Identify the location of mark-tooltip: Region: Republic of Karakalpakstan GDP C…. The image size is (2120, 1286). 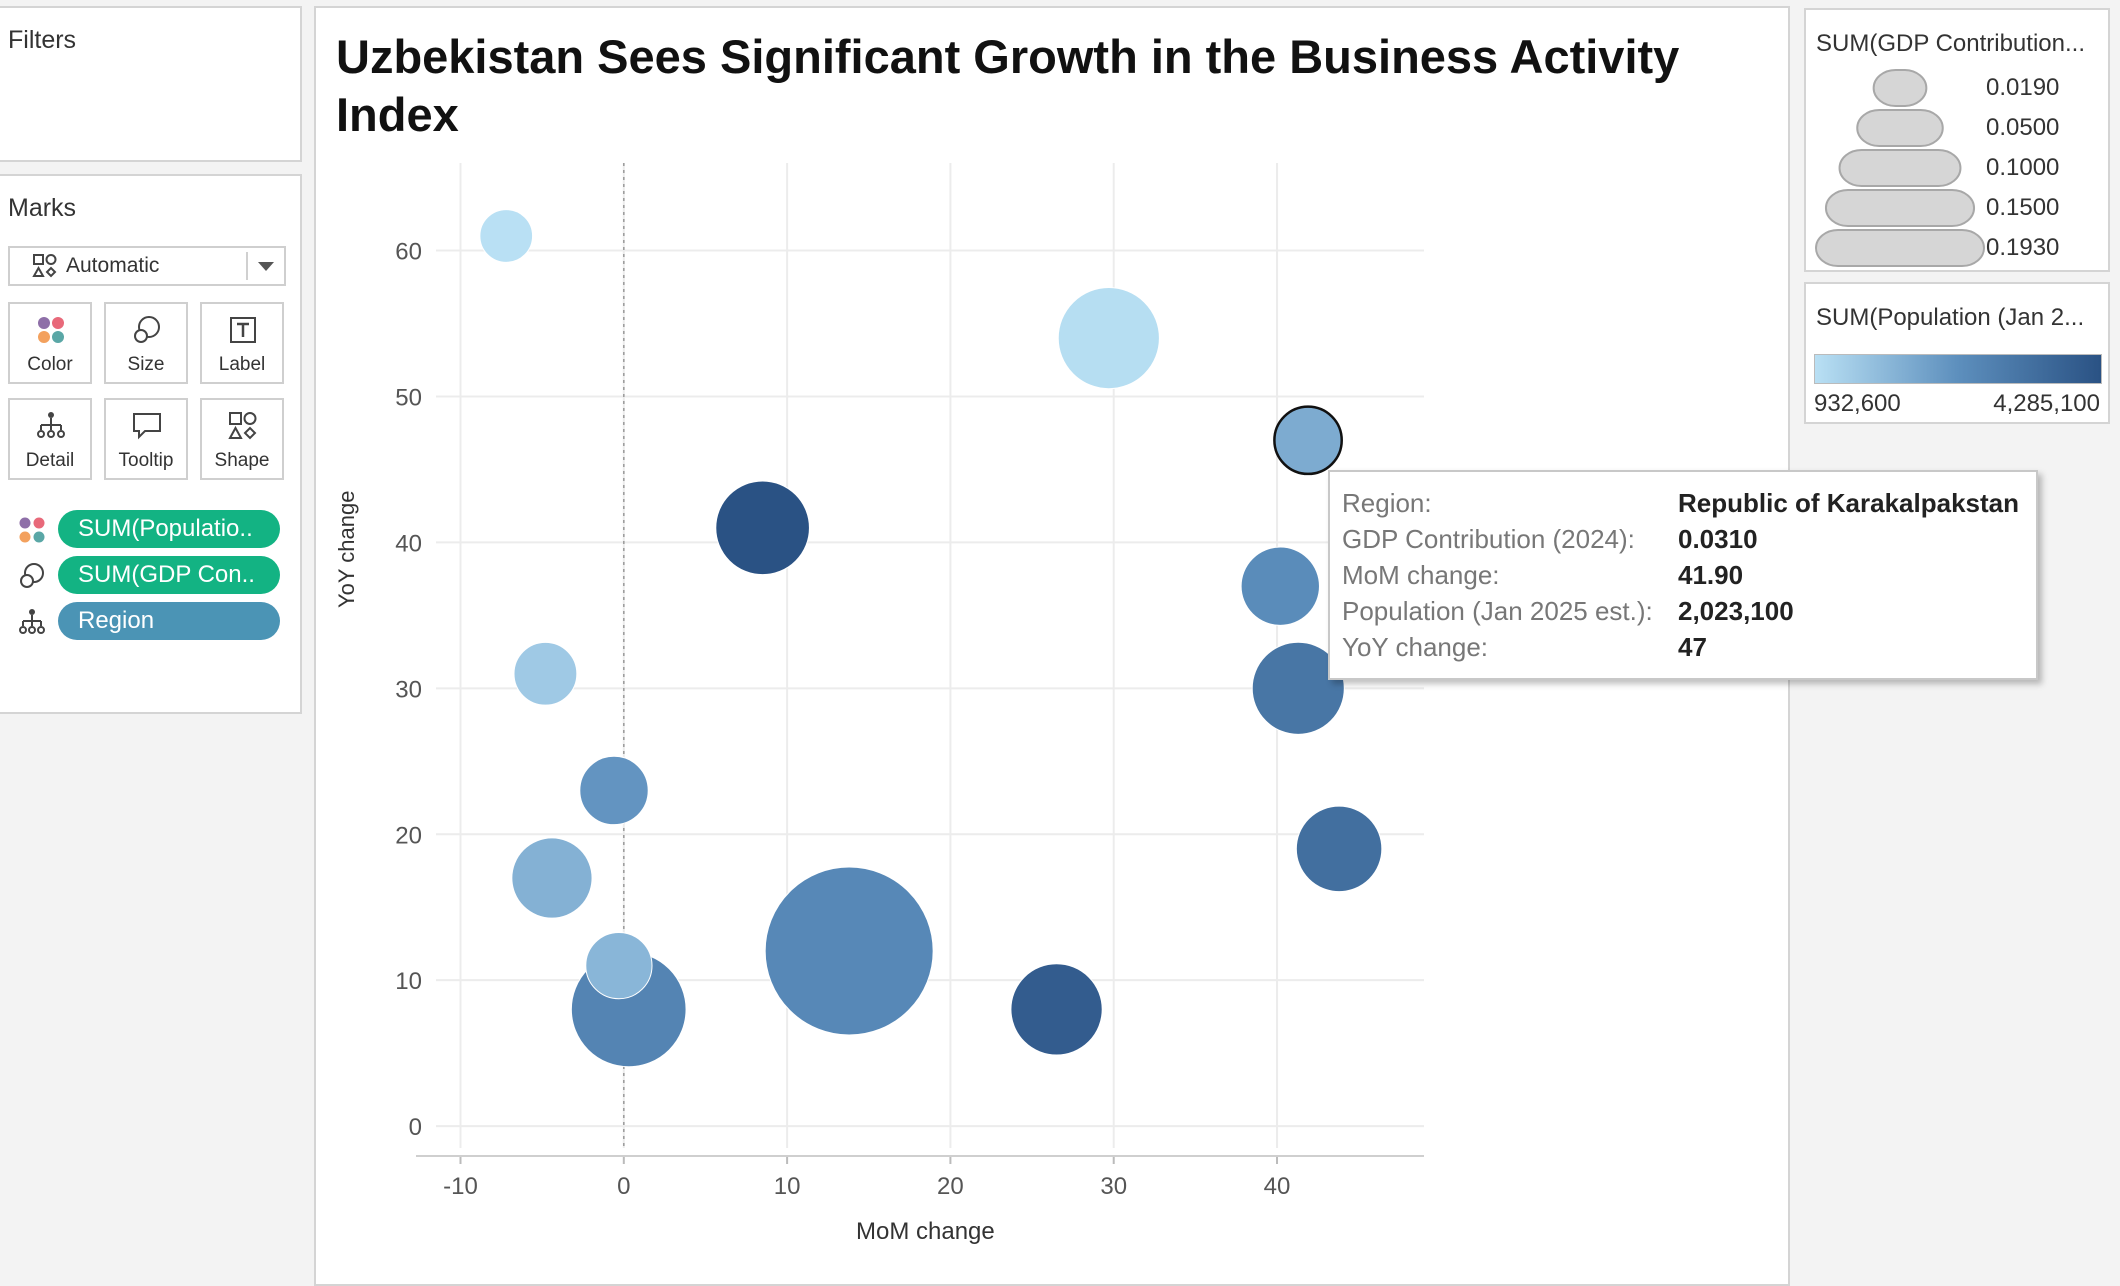
(1683, 575).